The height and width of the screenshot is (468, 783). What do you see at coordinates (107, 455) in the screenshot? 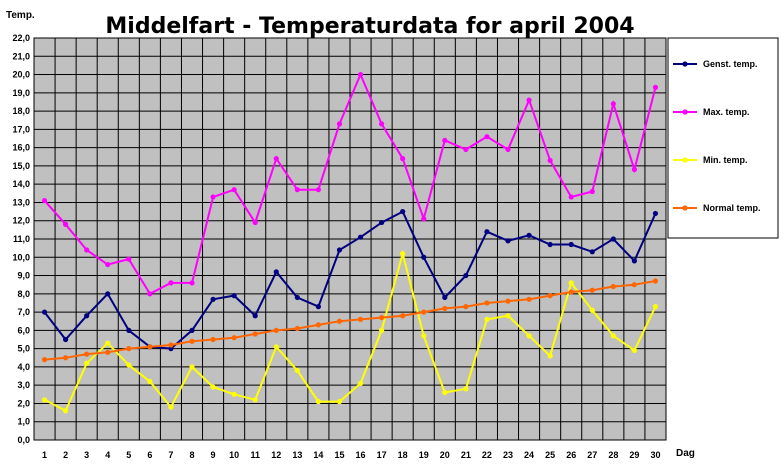
I see `x-tick-label: 4` at bounding box center [107, 455].